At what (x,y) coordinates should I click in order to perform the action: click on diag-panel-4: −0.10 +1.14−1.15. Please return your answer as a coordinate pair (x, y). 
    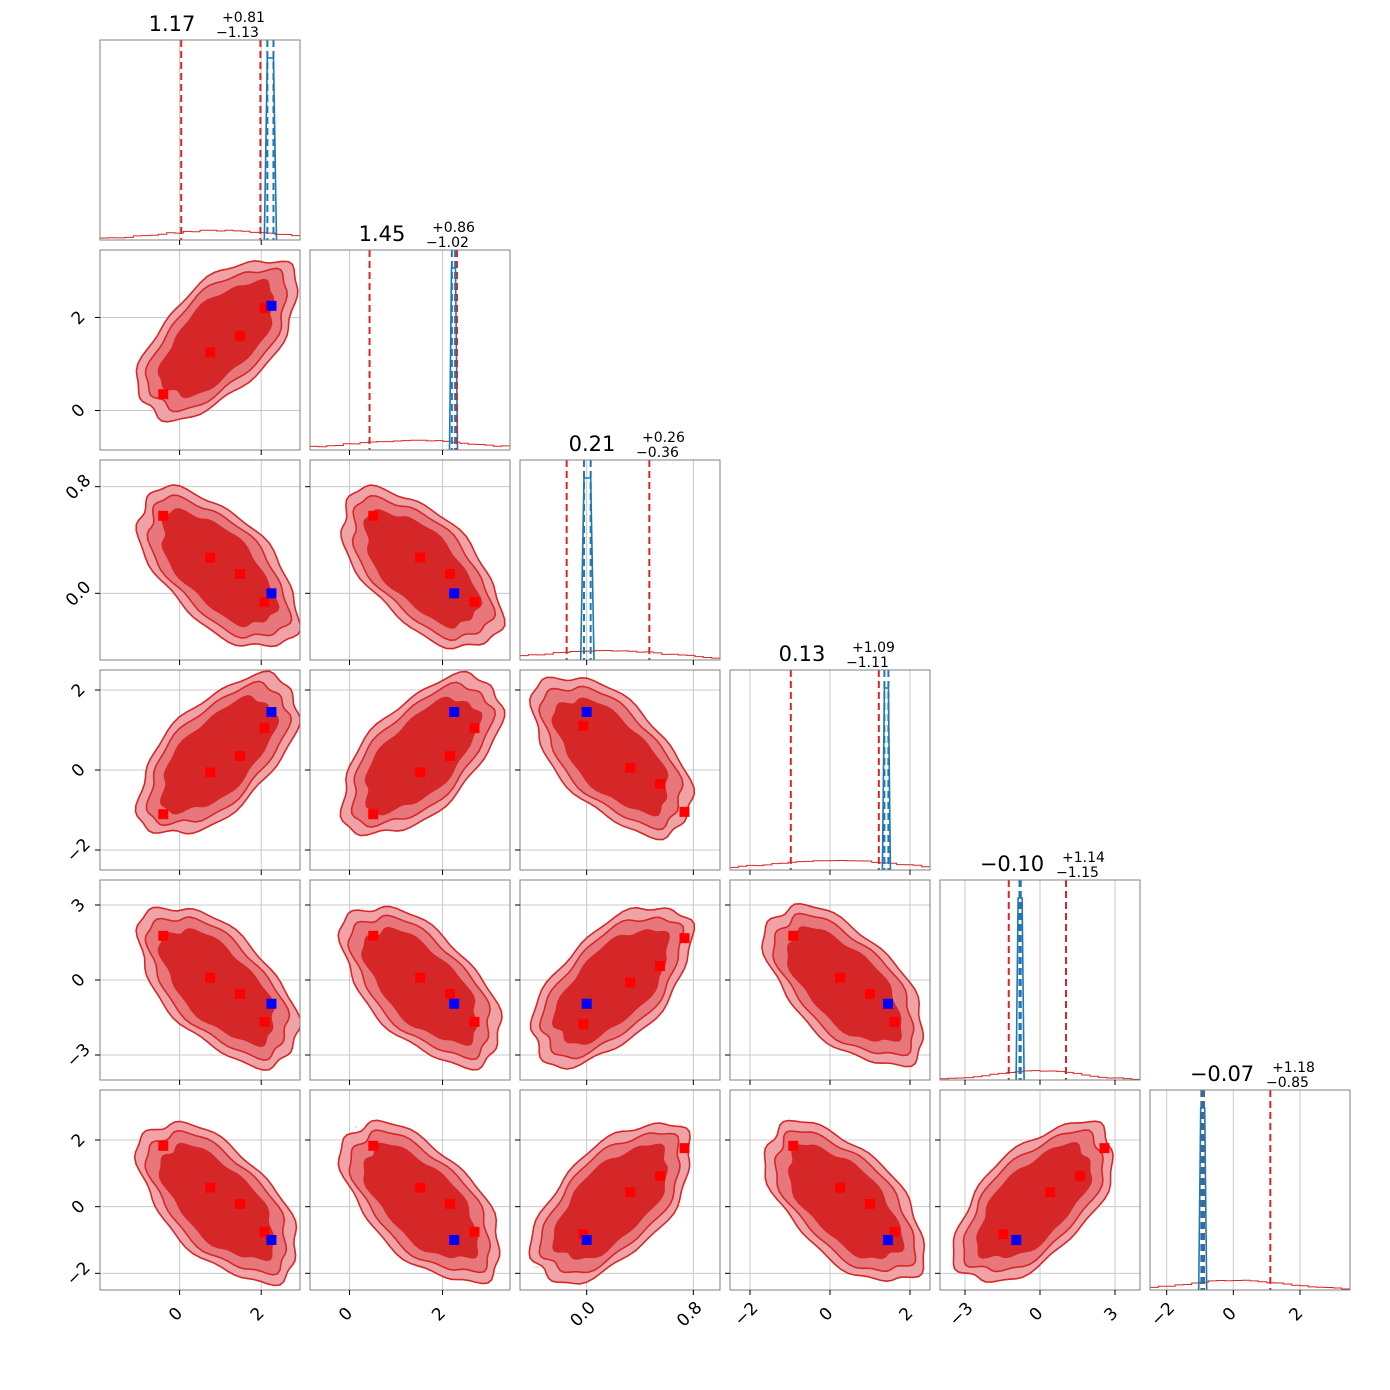
    Looking at the image, I should click on (1040, 967).